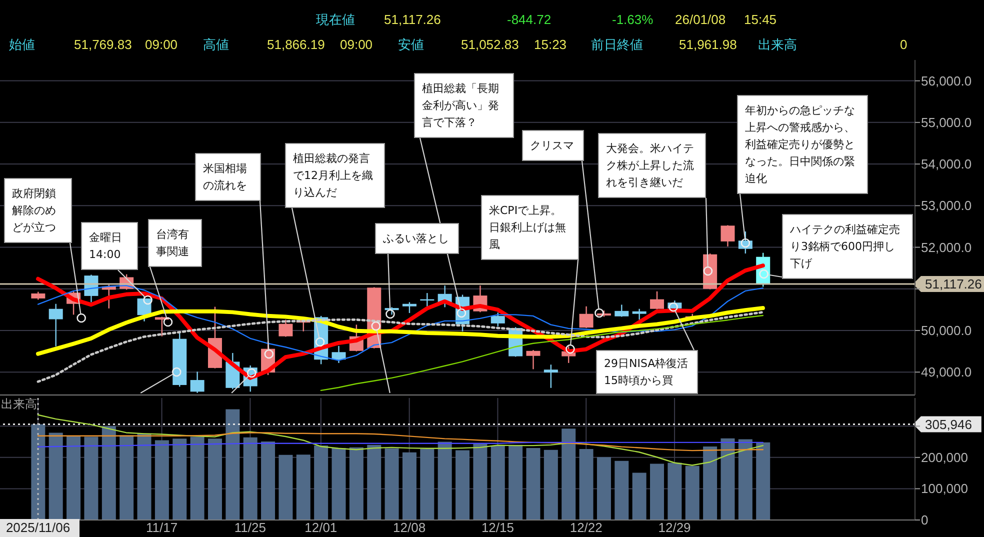 This screenshot has width=984, height=537. I want to click on text: 26/01/08, so click(700, 20).